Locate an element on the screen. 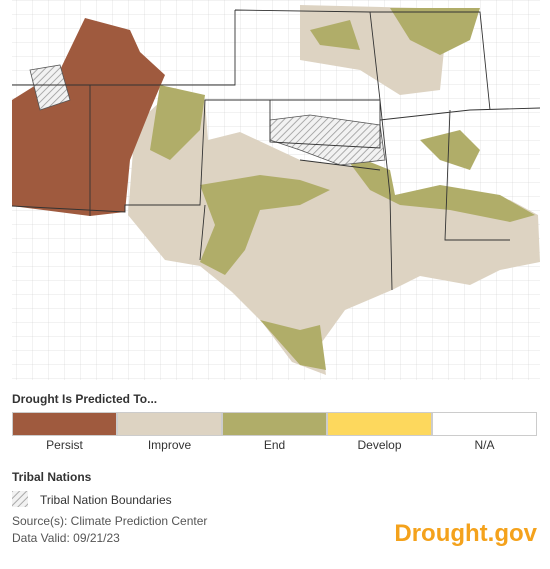 The image size is (550, 569). legend-label: Persist is located at coordinates (64, 445).